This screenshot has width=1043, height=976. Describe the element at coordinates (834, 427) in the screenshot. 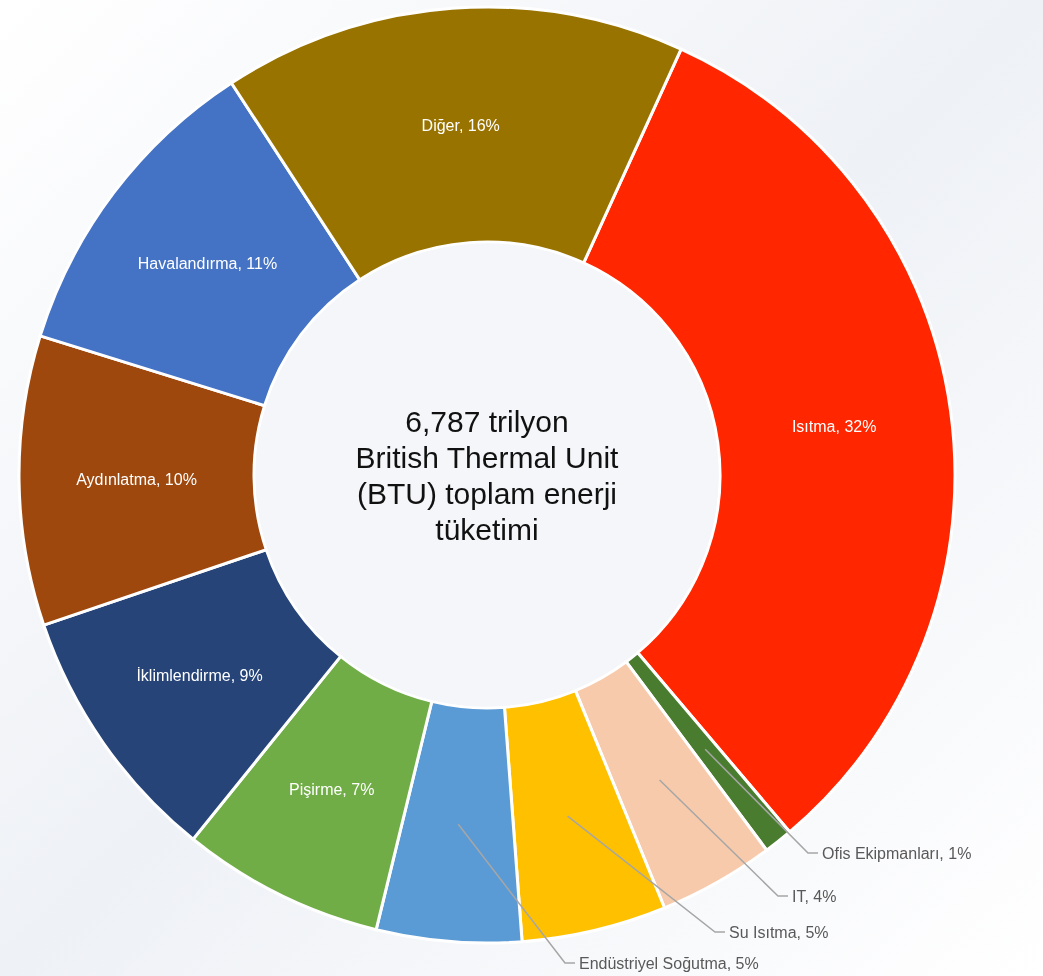

I see `slice-label: Isıtma, 32%` at that location.